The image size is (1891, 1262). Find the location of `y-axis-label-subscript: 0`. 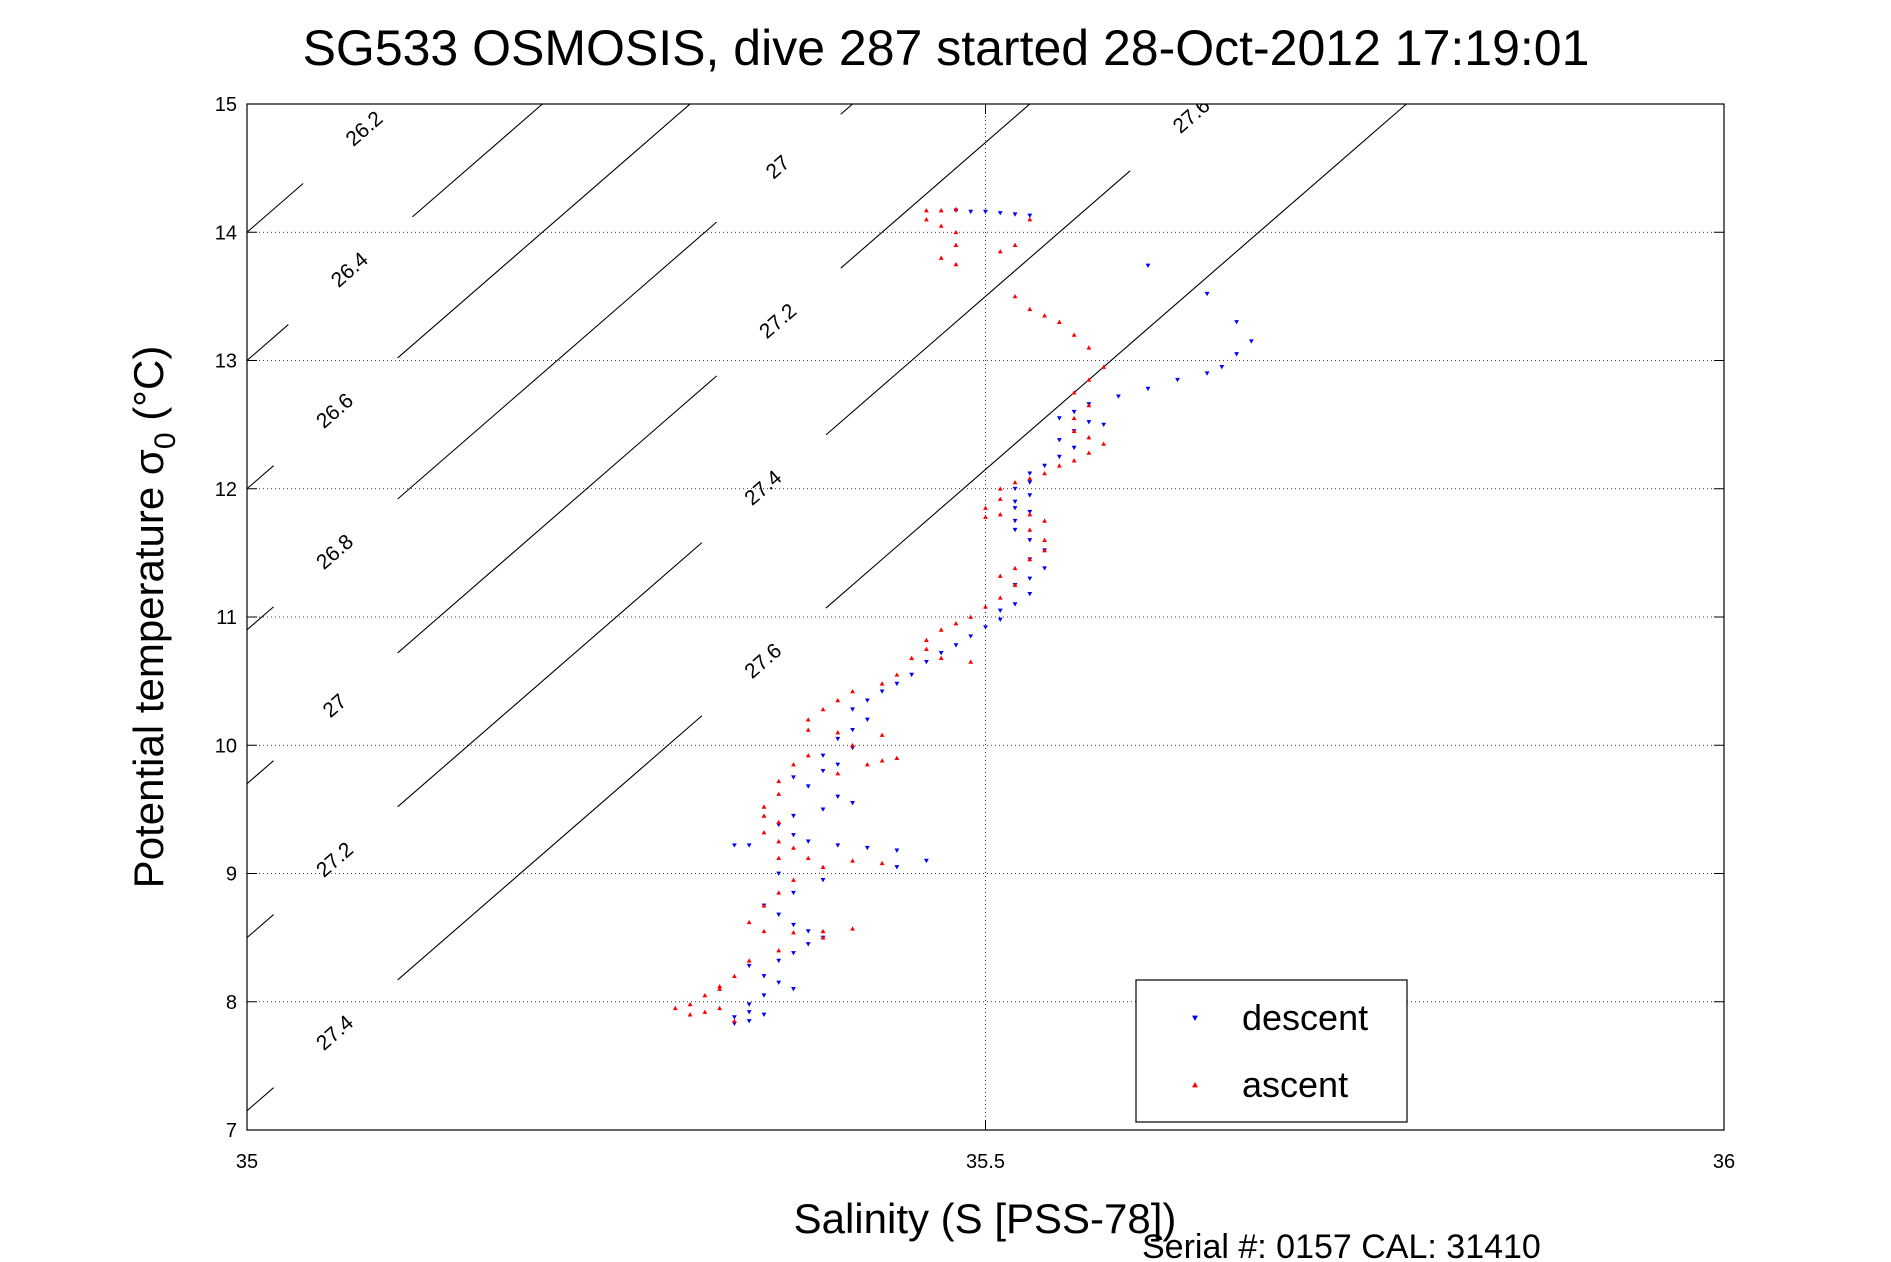

y-axis-label-subscript: 0 is located at coordinates (165, 440).